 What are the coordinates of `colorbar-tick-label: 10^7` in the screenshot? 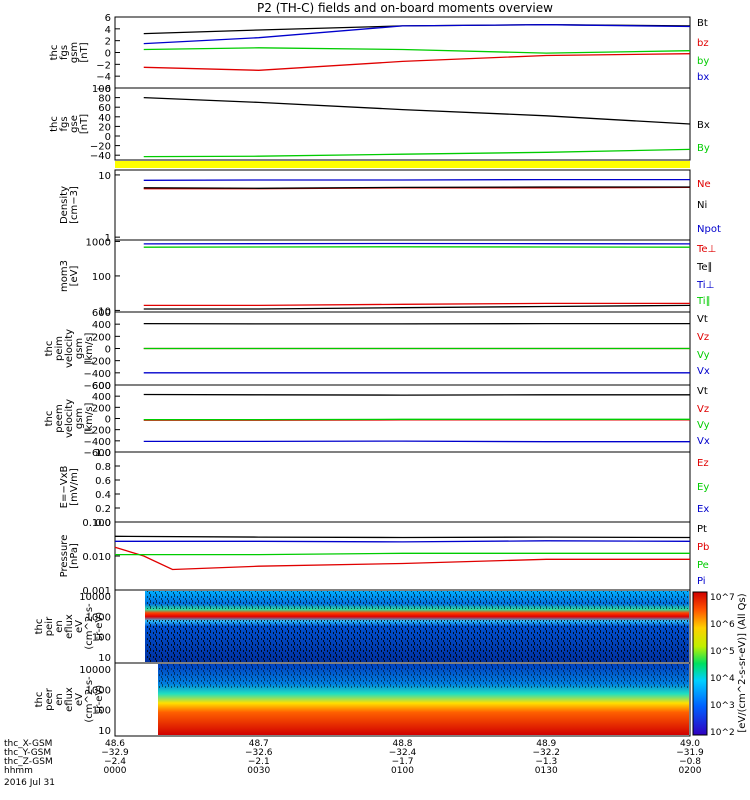 It's located at (722, 598).